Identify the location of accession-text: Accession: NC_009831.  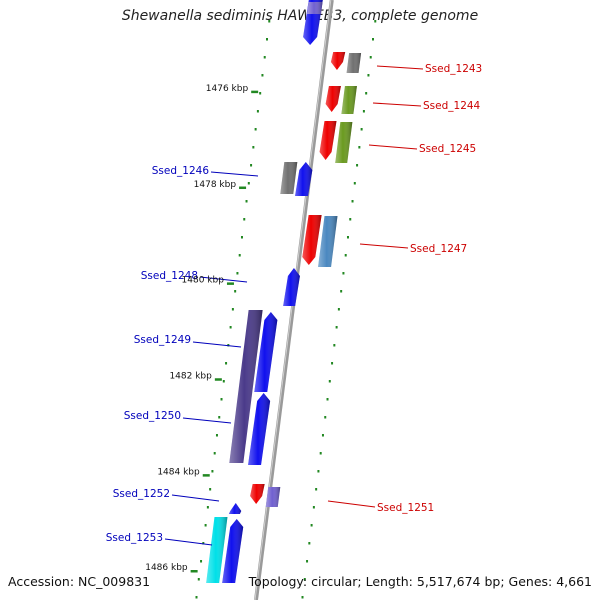
(79, 581).